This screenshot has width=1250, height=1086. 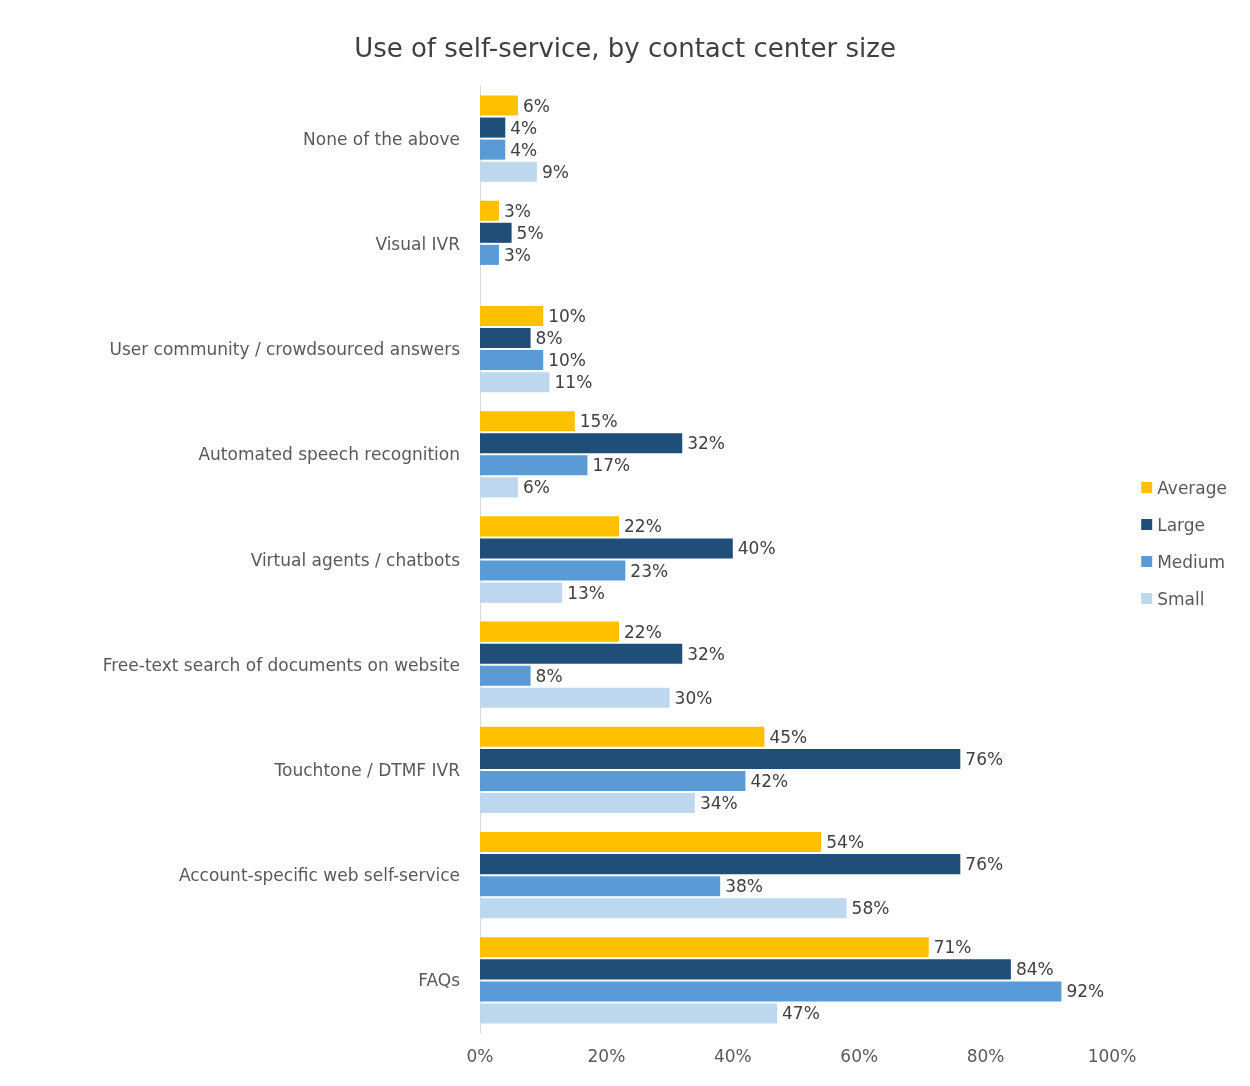 What do you see at coordinates (367, 769) in the screenshot?
I see `y-tick-label: Touchtone / DTMF IVR` at bounding box center [367, 769].